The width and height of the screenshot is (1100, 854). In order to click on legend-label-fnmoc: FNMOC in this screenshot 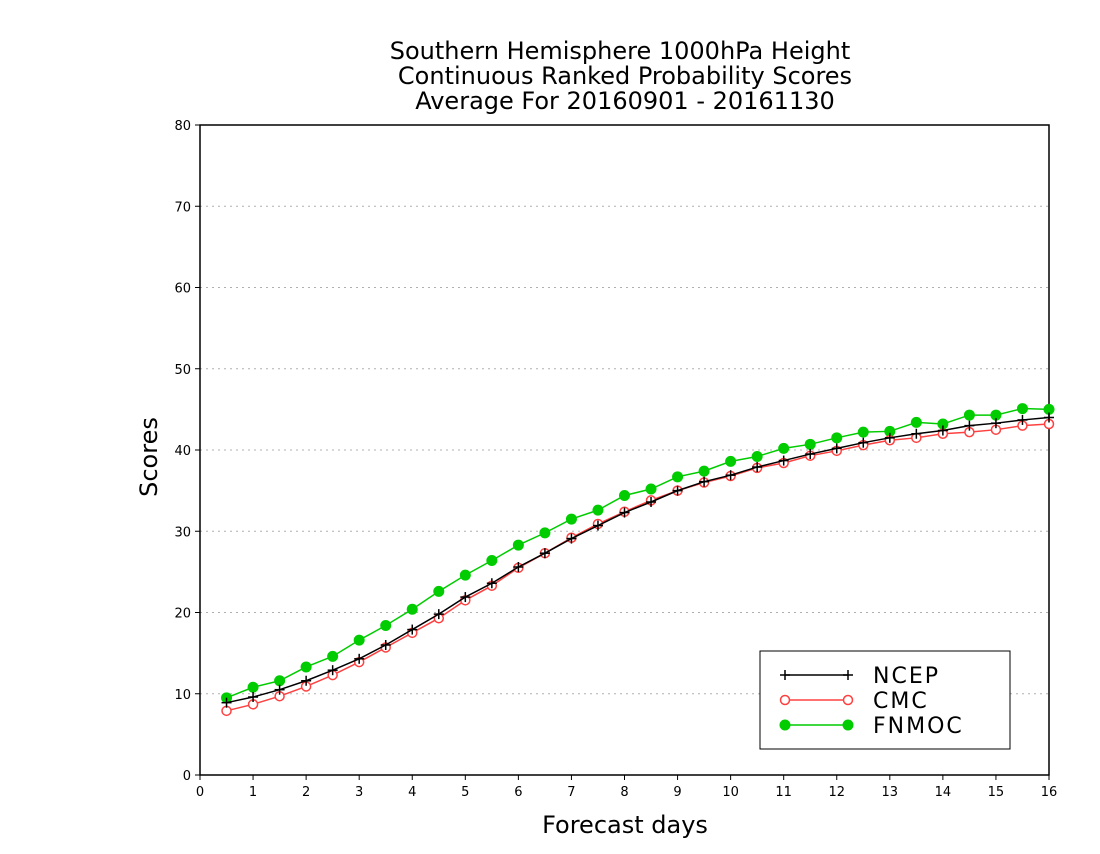, I will do `click(918, 726)`.